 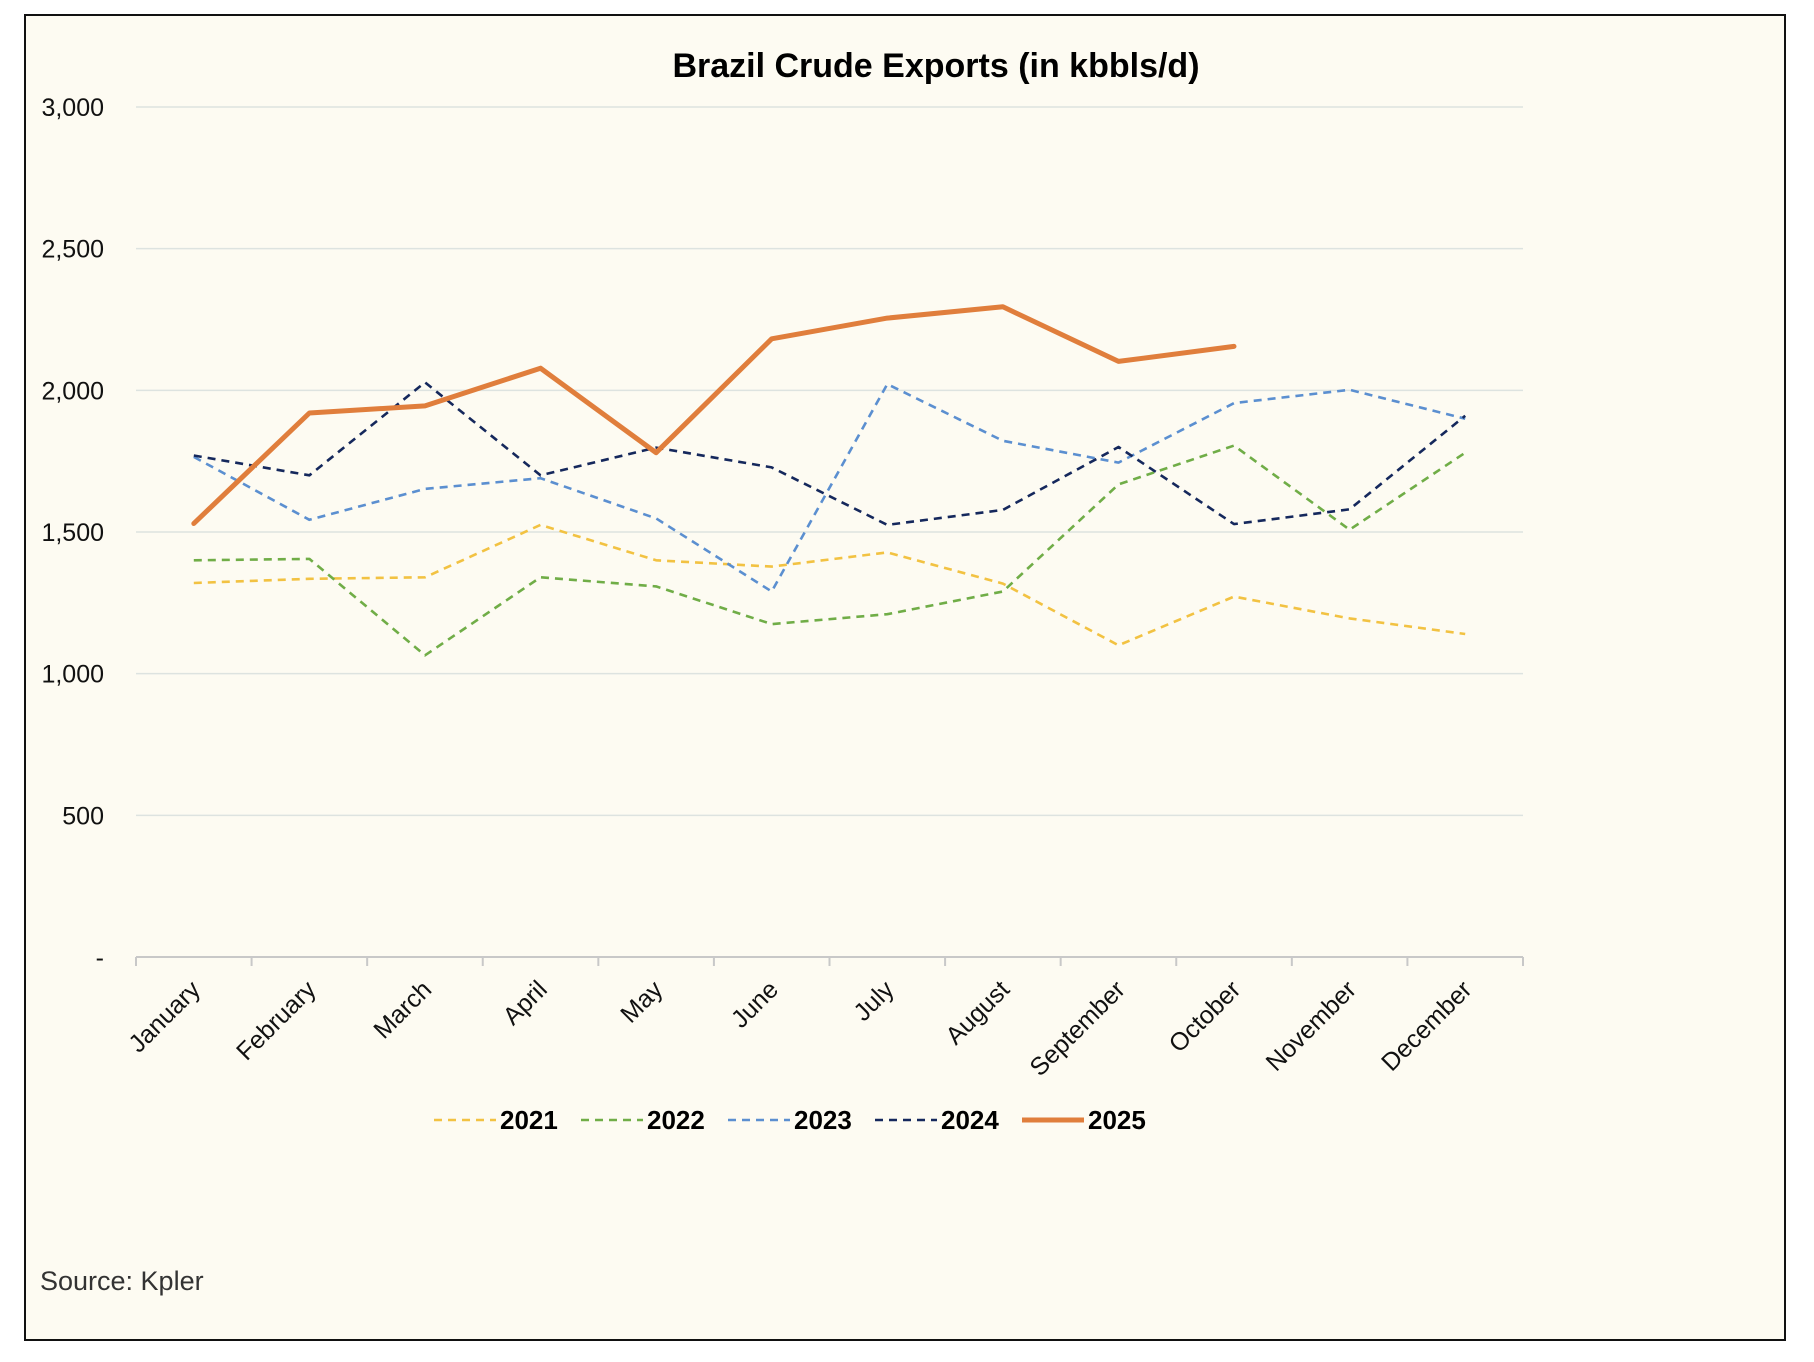 I want to click on x-tick-label: July, so click(x=874, y=1001).